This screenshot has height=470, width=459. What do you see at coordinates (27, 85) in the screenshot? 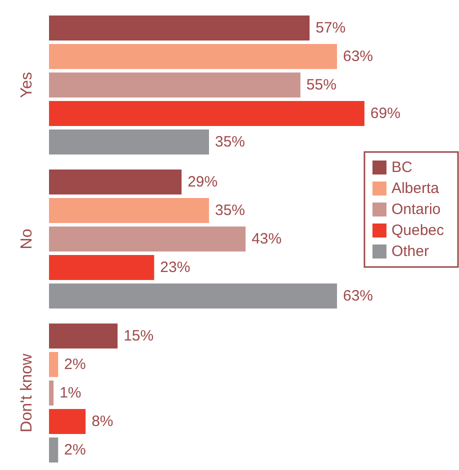
I see `y-tick-label: Yes` at bounding box center [27, 85].